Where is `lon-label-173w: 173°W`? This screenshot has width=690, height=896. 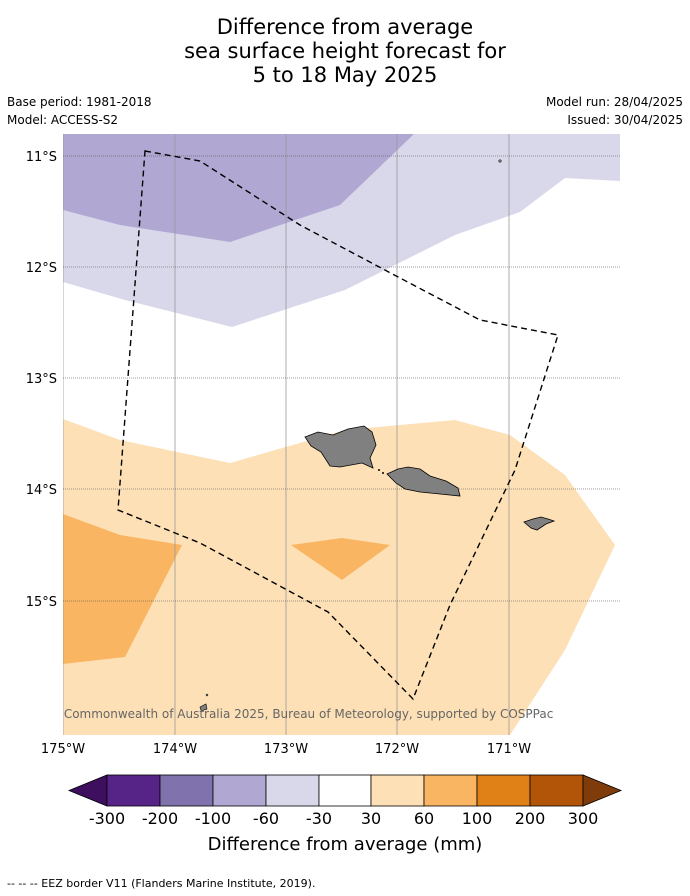 lon-label-173w: 173°W is located at coordinates (286, 749).